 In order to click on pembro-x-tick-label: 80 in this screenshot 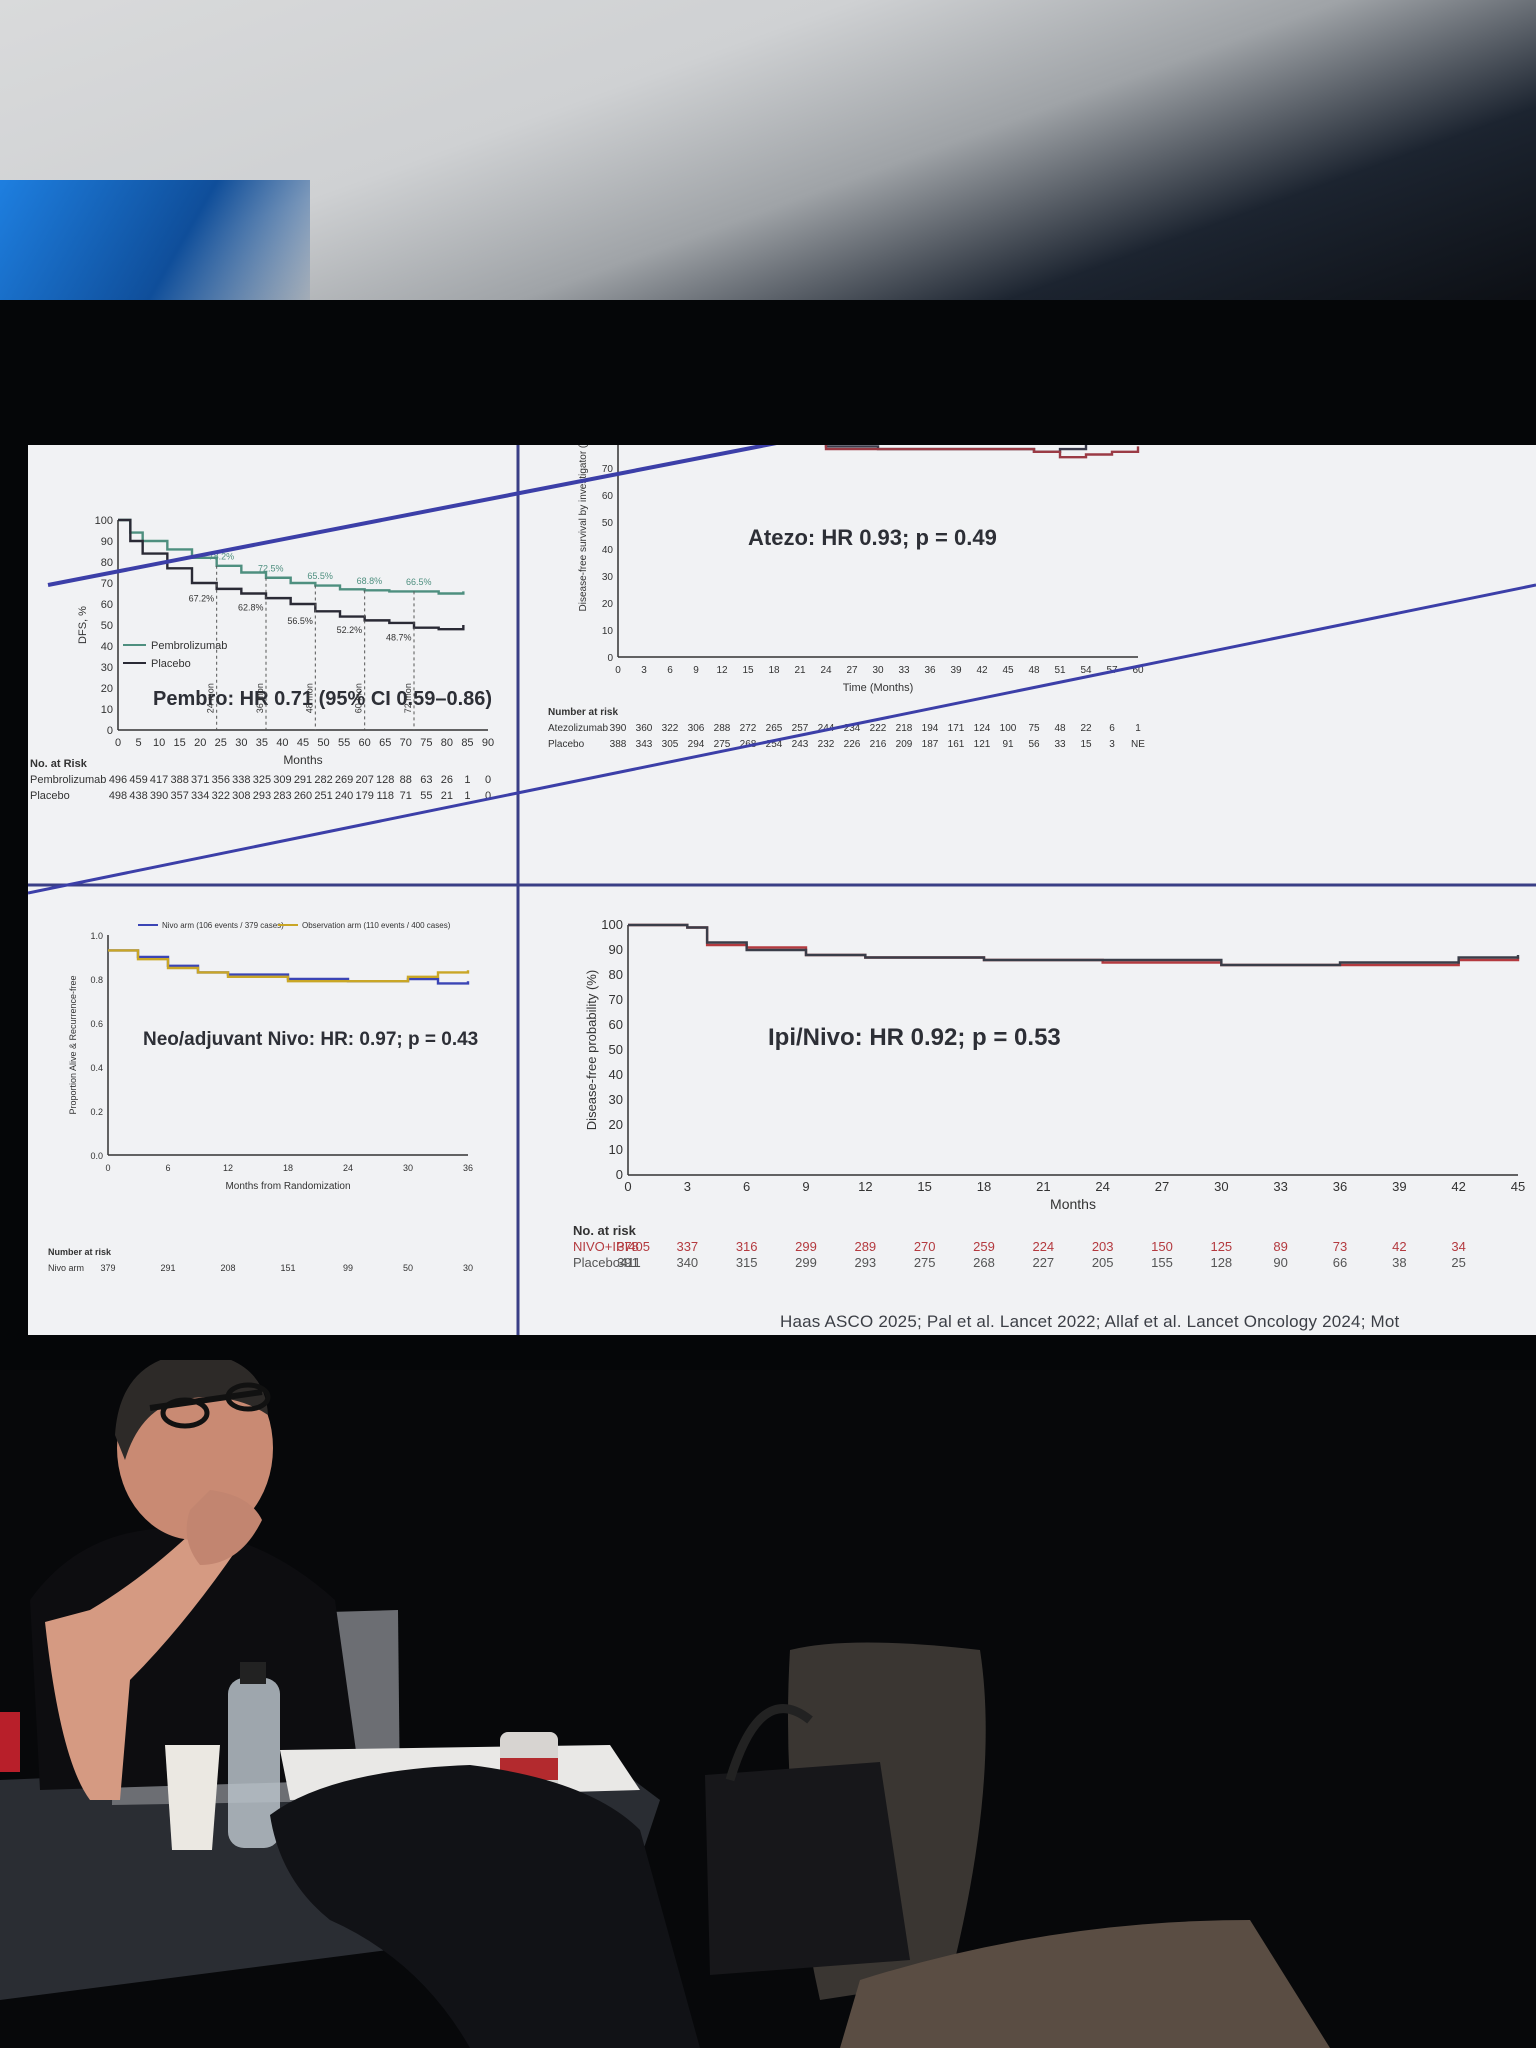, I will do `click(447, 743)`.